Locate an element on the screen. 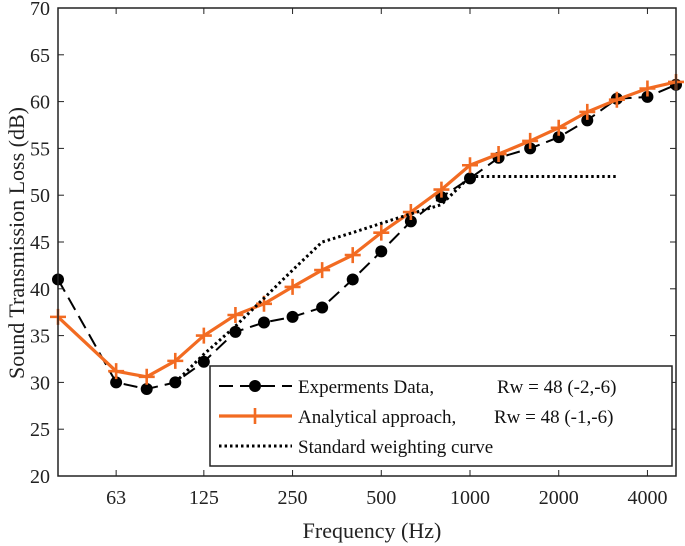 This screenshot has width=685, height=546. x-tick-label: 250 is located at coordinates (293, 498).